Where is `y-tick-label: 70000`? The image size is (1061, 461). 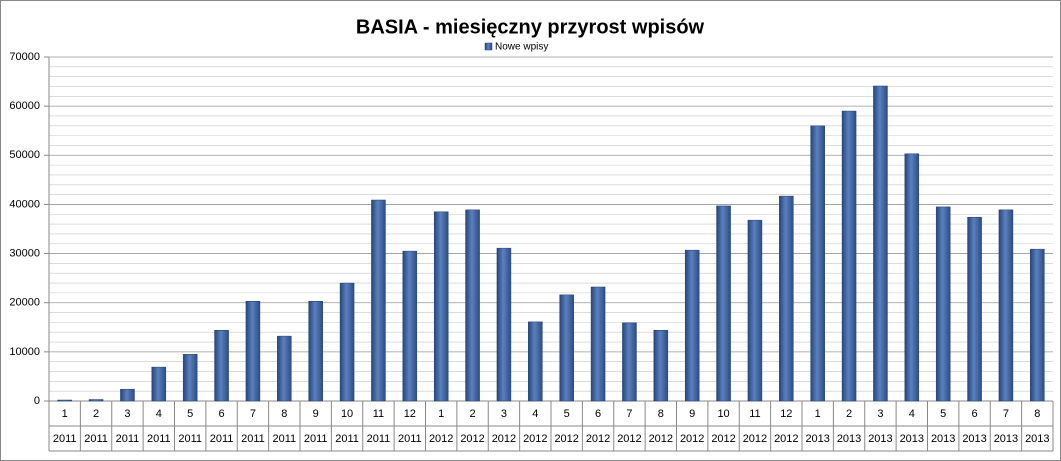 y-tick-label: 70000 is located at coordinates (24, 57).